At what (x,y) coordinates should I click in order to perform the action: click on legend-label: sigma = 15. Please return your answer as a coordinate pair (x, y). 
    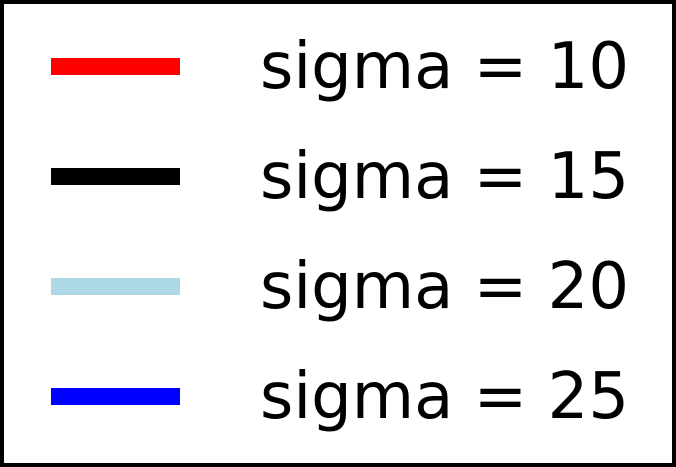
    Looking at the image, I should click on (445, 177).